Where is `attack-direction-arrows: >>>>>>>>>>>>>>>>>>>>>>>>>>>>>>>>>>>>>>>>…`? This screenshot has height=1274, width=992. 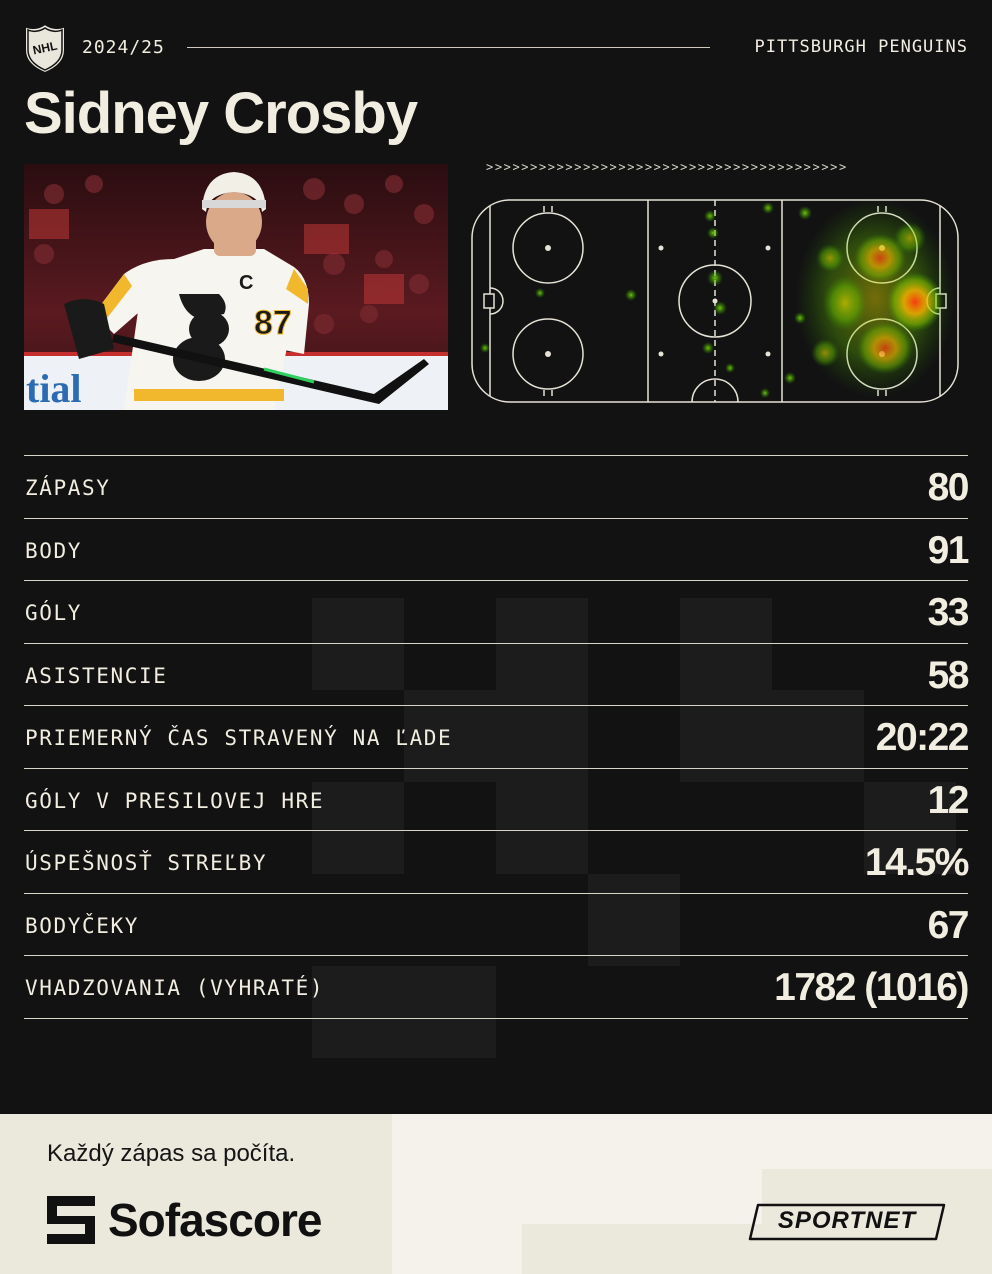 attack-direction-arrows: >>>>>>>>>>>>>>>>>>>>>>>>>>>>>>>>>>>>>>>>… is located at coordinates (667, 167).